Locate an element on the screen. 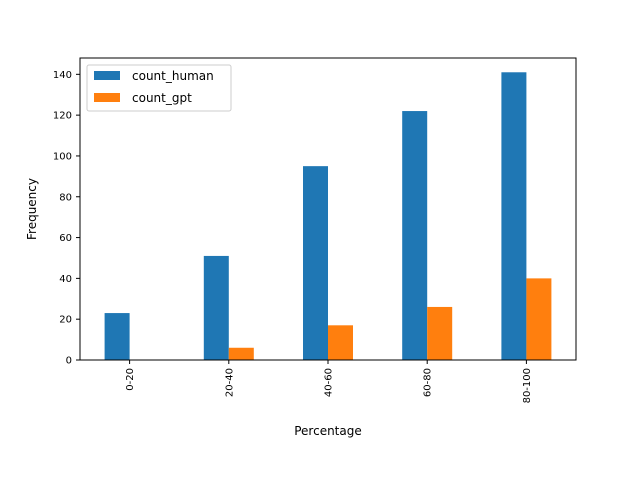 The image size is (640, 480). x-tick-label-60-80: 60-80 is located at coordinates (428, 382).